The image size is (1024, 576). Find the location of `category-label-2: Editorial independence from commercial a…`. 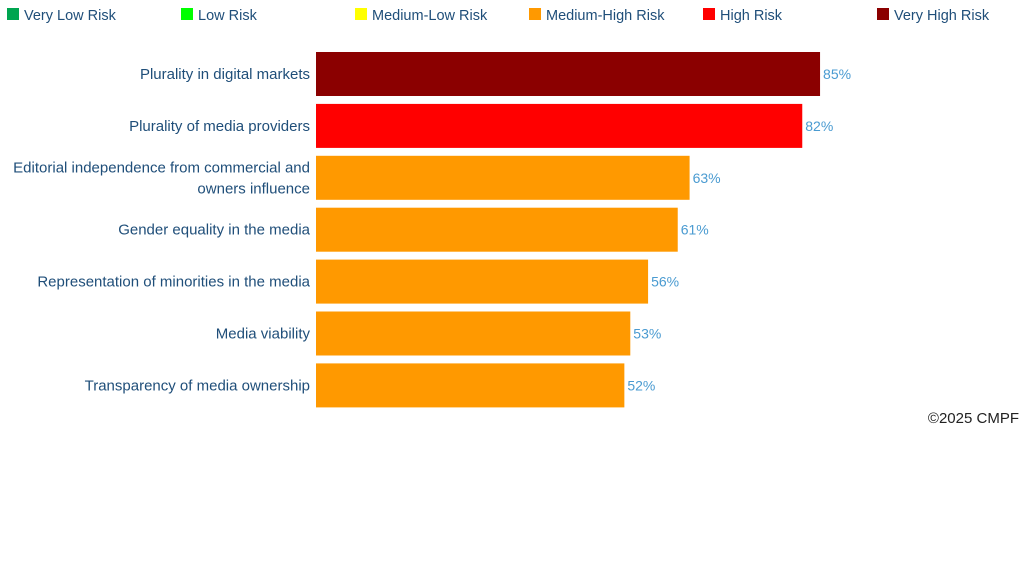

category-label-2: Editorial independence from commercial a… is located at coordinates (161, 178).